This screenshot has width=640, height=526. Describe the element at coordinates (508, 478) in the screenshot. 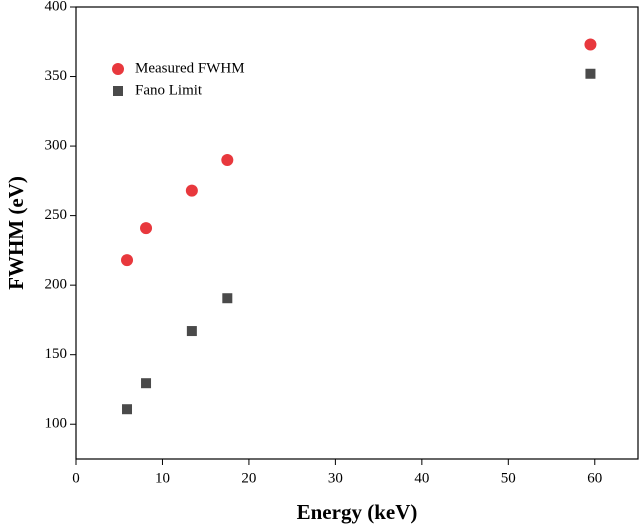

I see `x-tick-label: 50` at that location.